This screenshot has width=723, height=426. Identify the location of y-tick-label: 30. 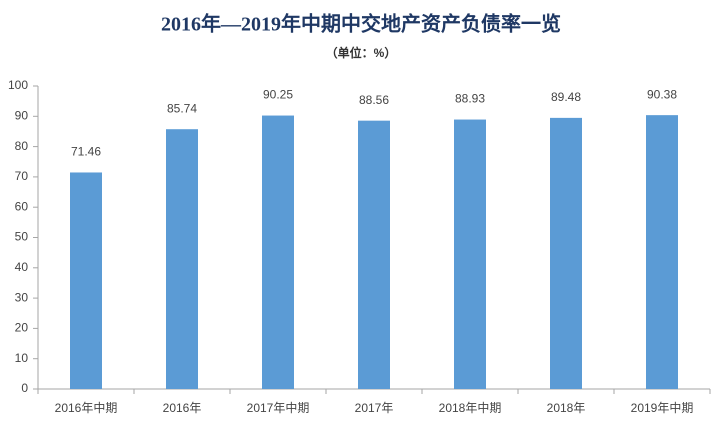
(22, 297).